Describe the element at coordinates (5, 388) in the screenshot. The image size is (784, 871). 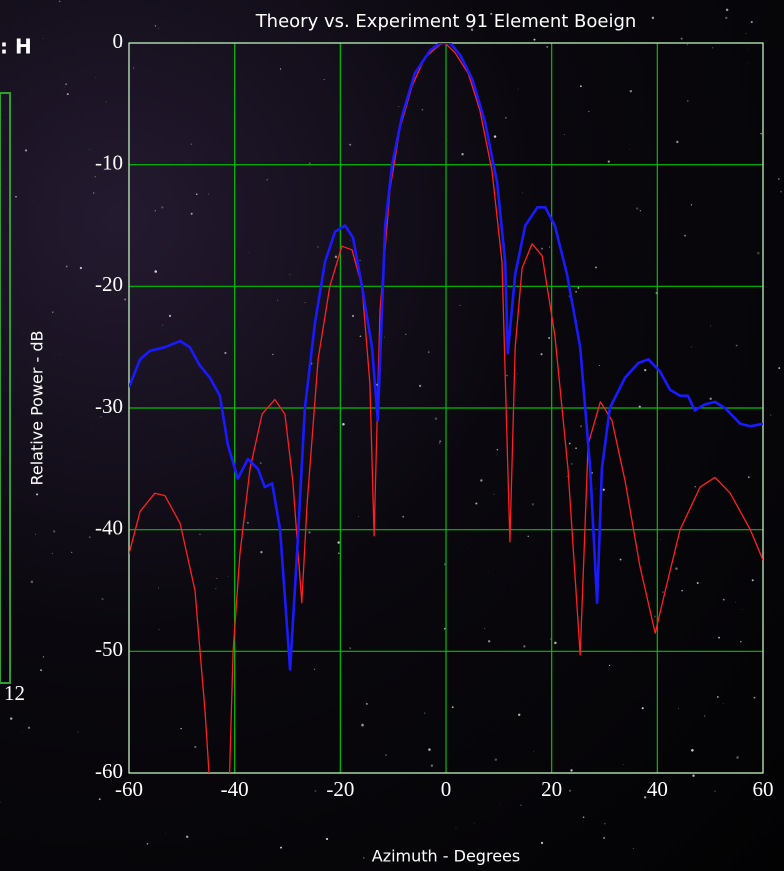
I see `fragment-axis` at that location.